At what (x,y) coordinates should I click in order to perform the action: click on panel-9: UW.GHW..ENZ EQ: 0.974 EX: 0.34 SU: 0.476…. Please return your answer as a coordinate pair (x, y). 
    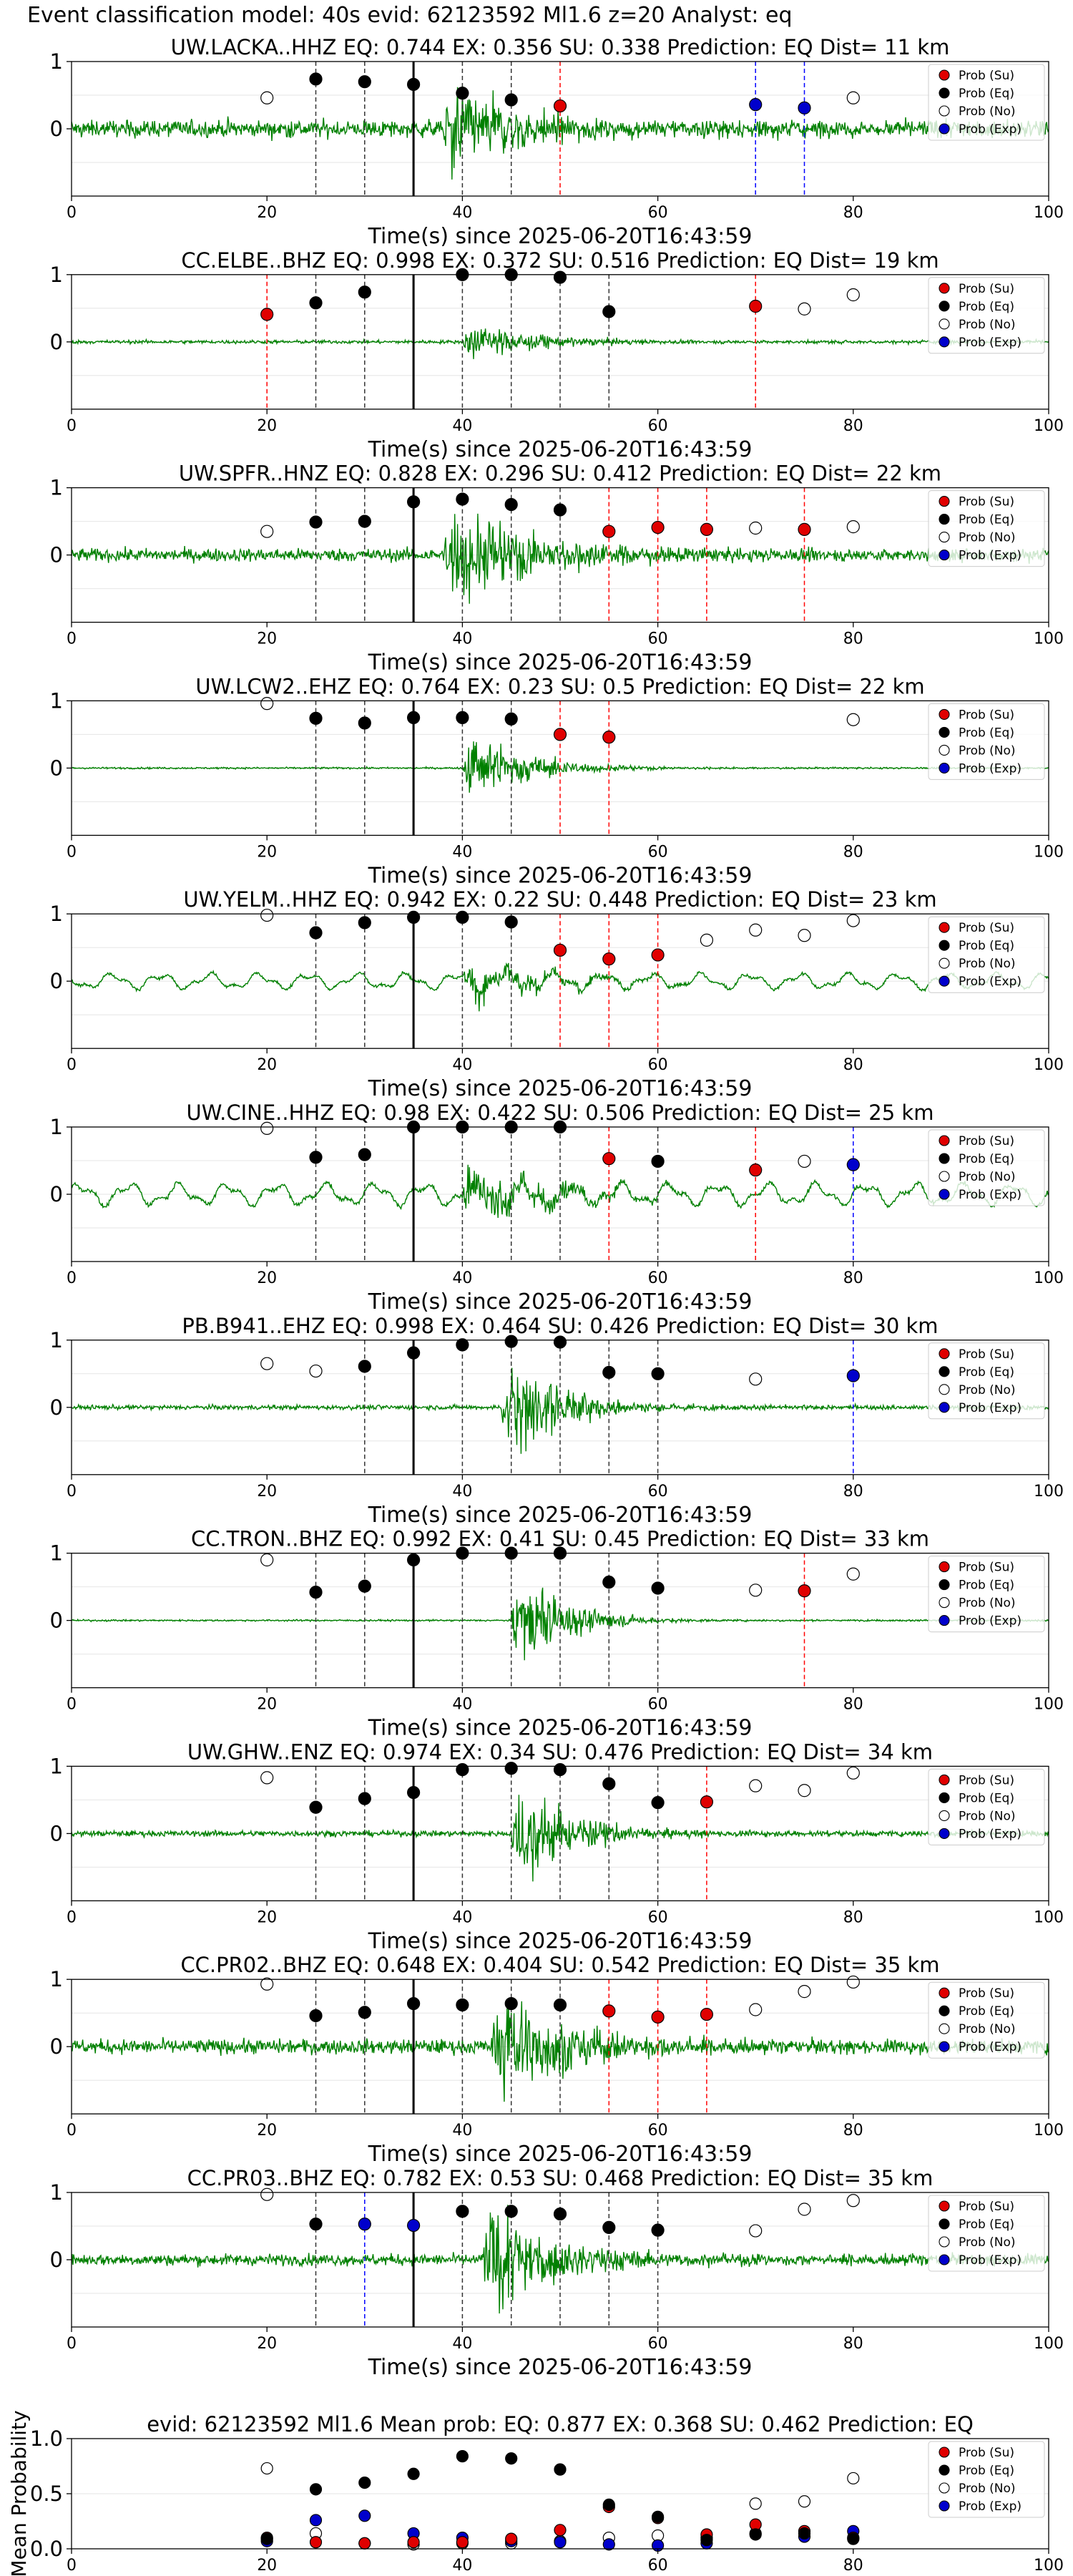
    Looking at the image, I should click on (557, 1847).